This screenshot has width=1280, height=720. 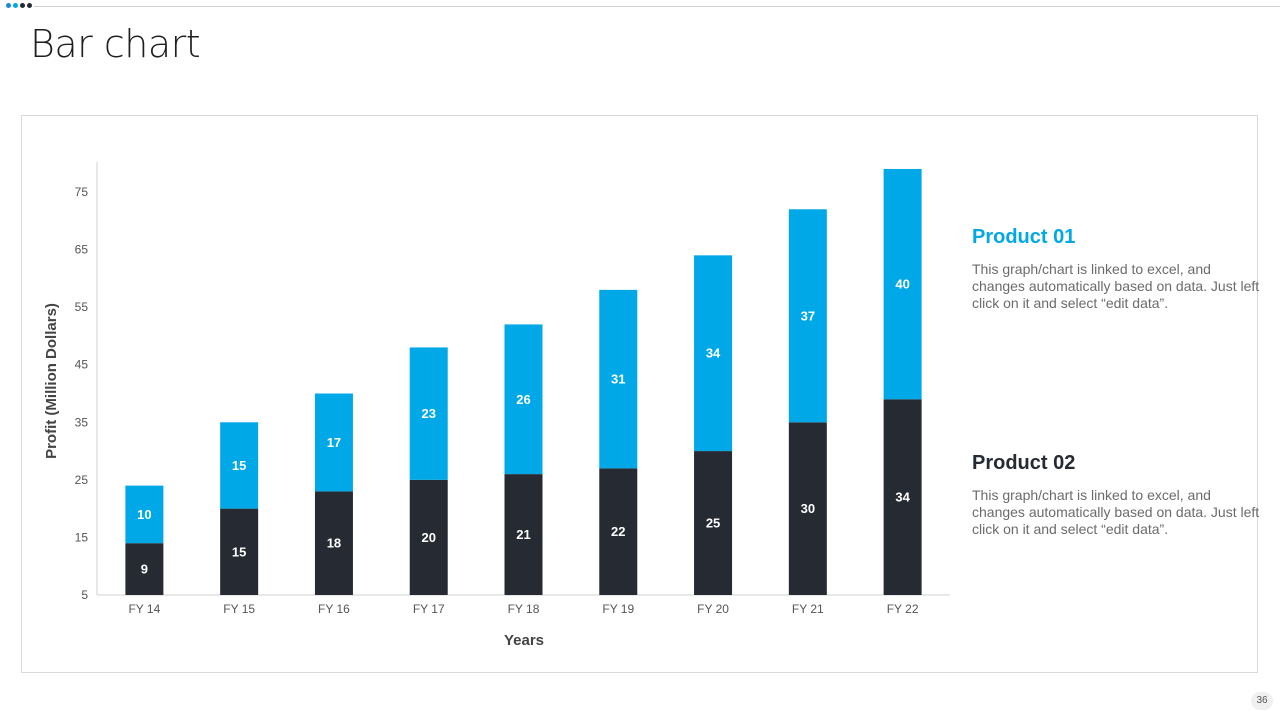 I want to click on data-label-product-02: 18, so click(x=334, y=543).